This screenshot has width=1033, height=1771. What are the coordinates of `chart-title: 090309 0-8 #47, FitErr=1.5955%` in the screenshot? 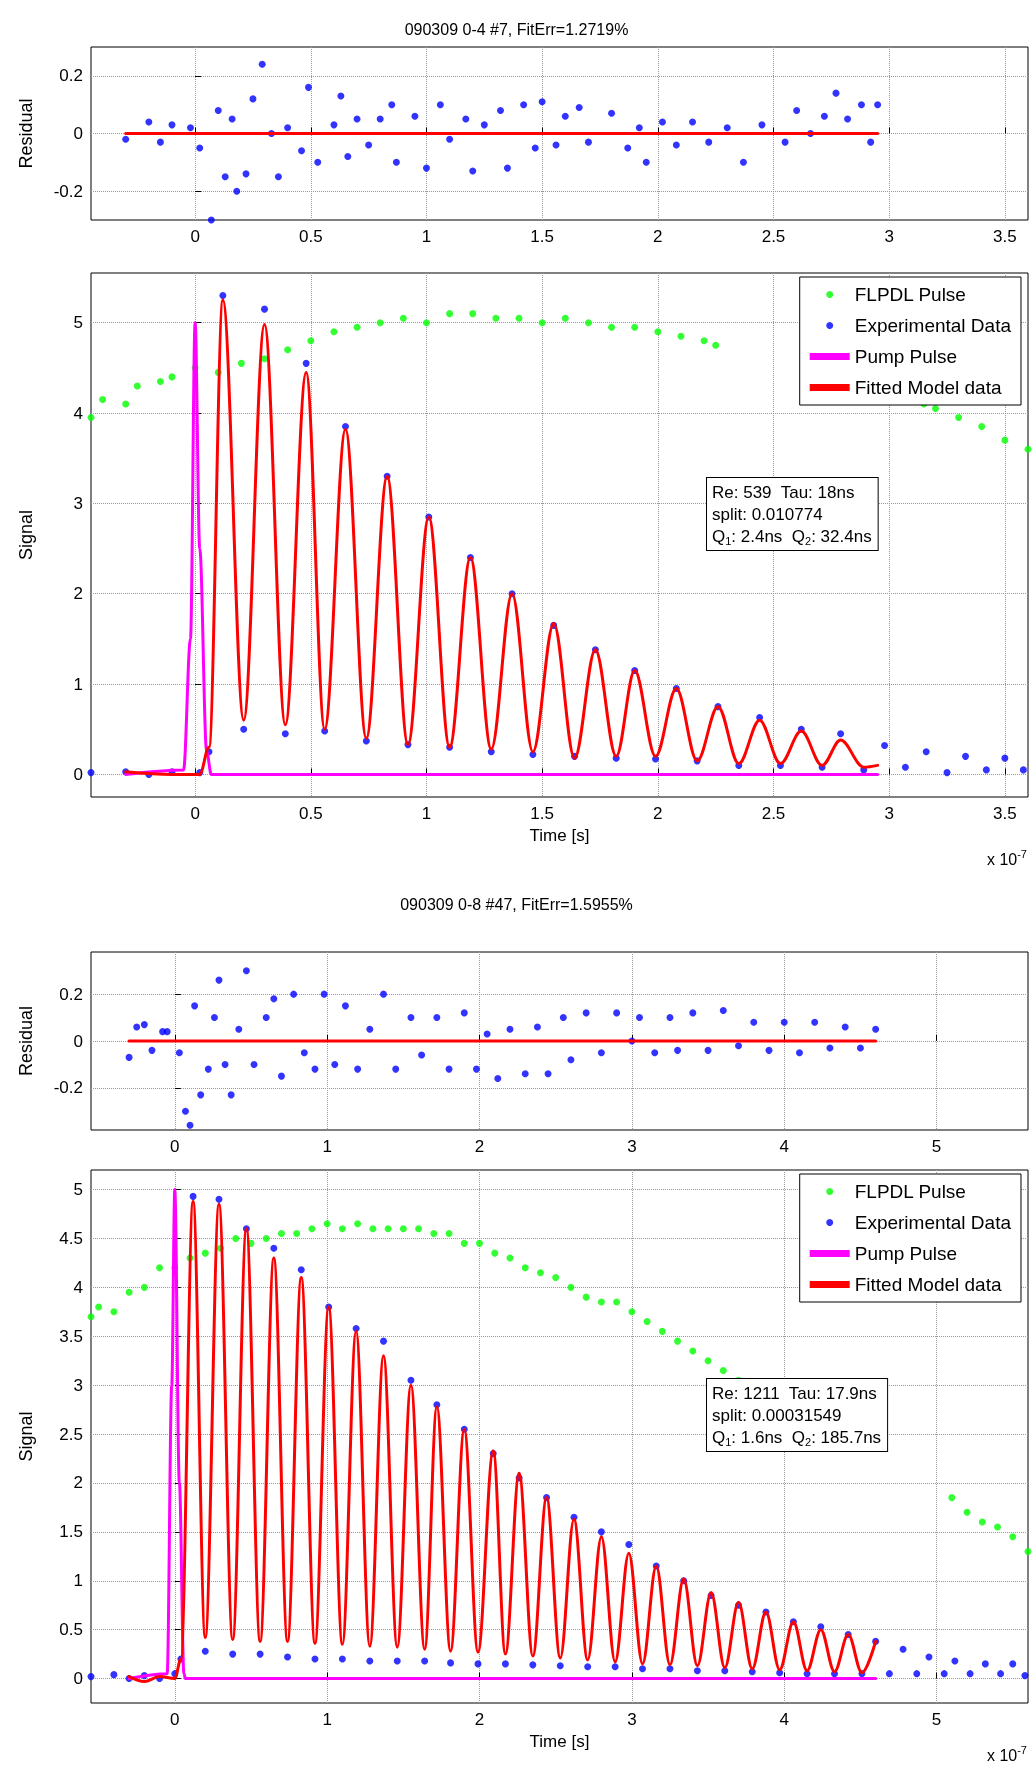 It's located at (516, 904).